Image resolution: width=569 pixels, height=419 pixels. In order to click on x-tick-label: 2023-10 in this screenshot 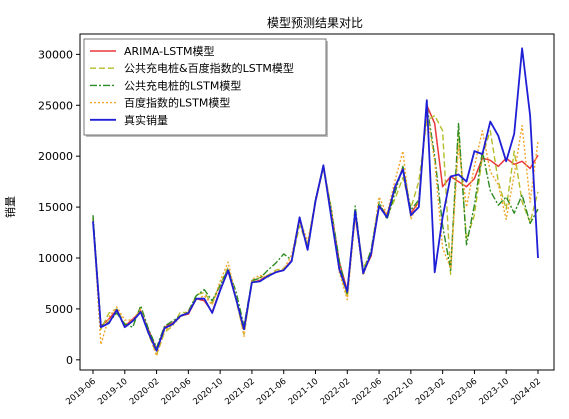, I will do `click(495, 392)`.